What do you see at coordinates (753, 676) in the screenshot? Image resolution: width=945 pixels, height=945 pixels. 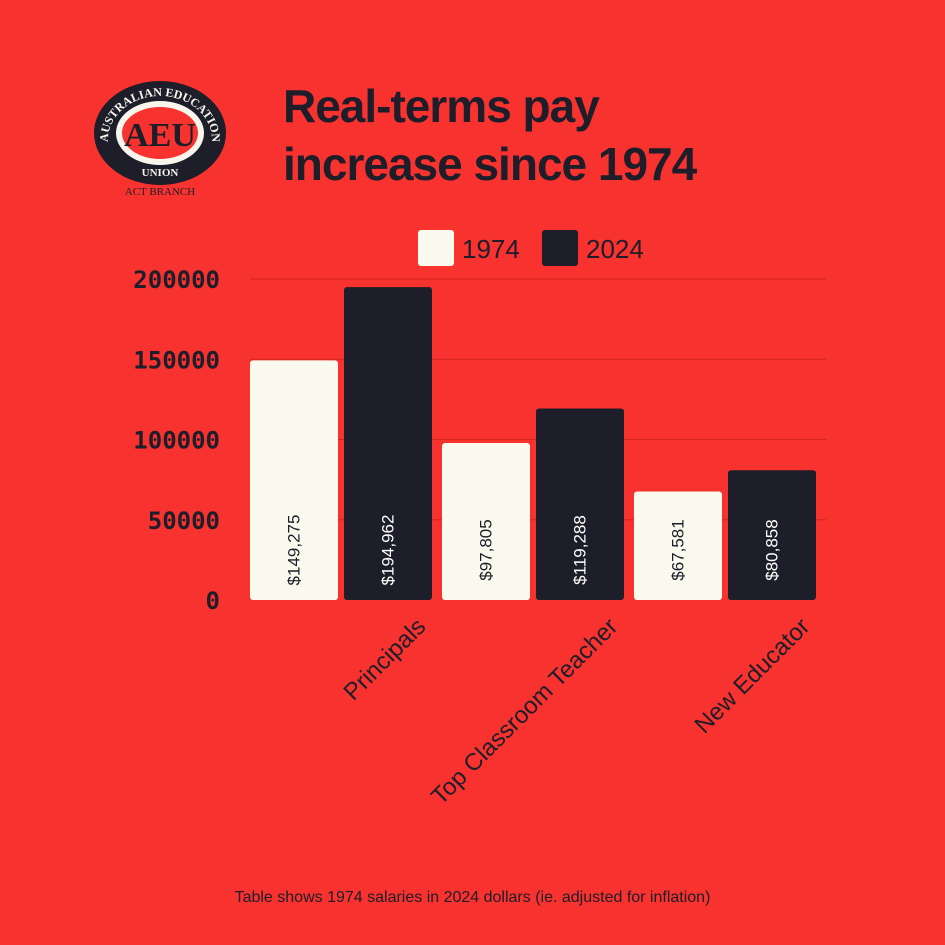 I see `x-category-label: New Educator` at bounding box center [753, 676].